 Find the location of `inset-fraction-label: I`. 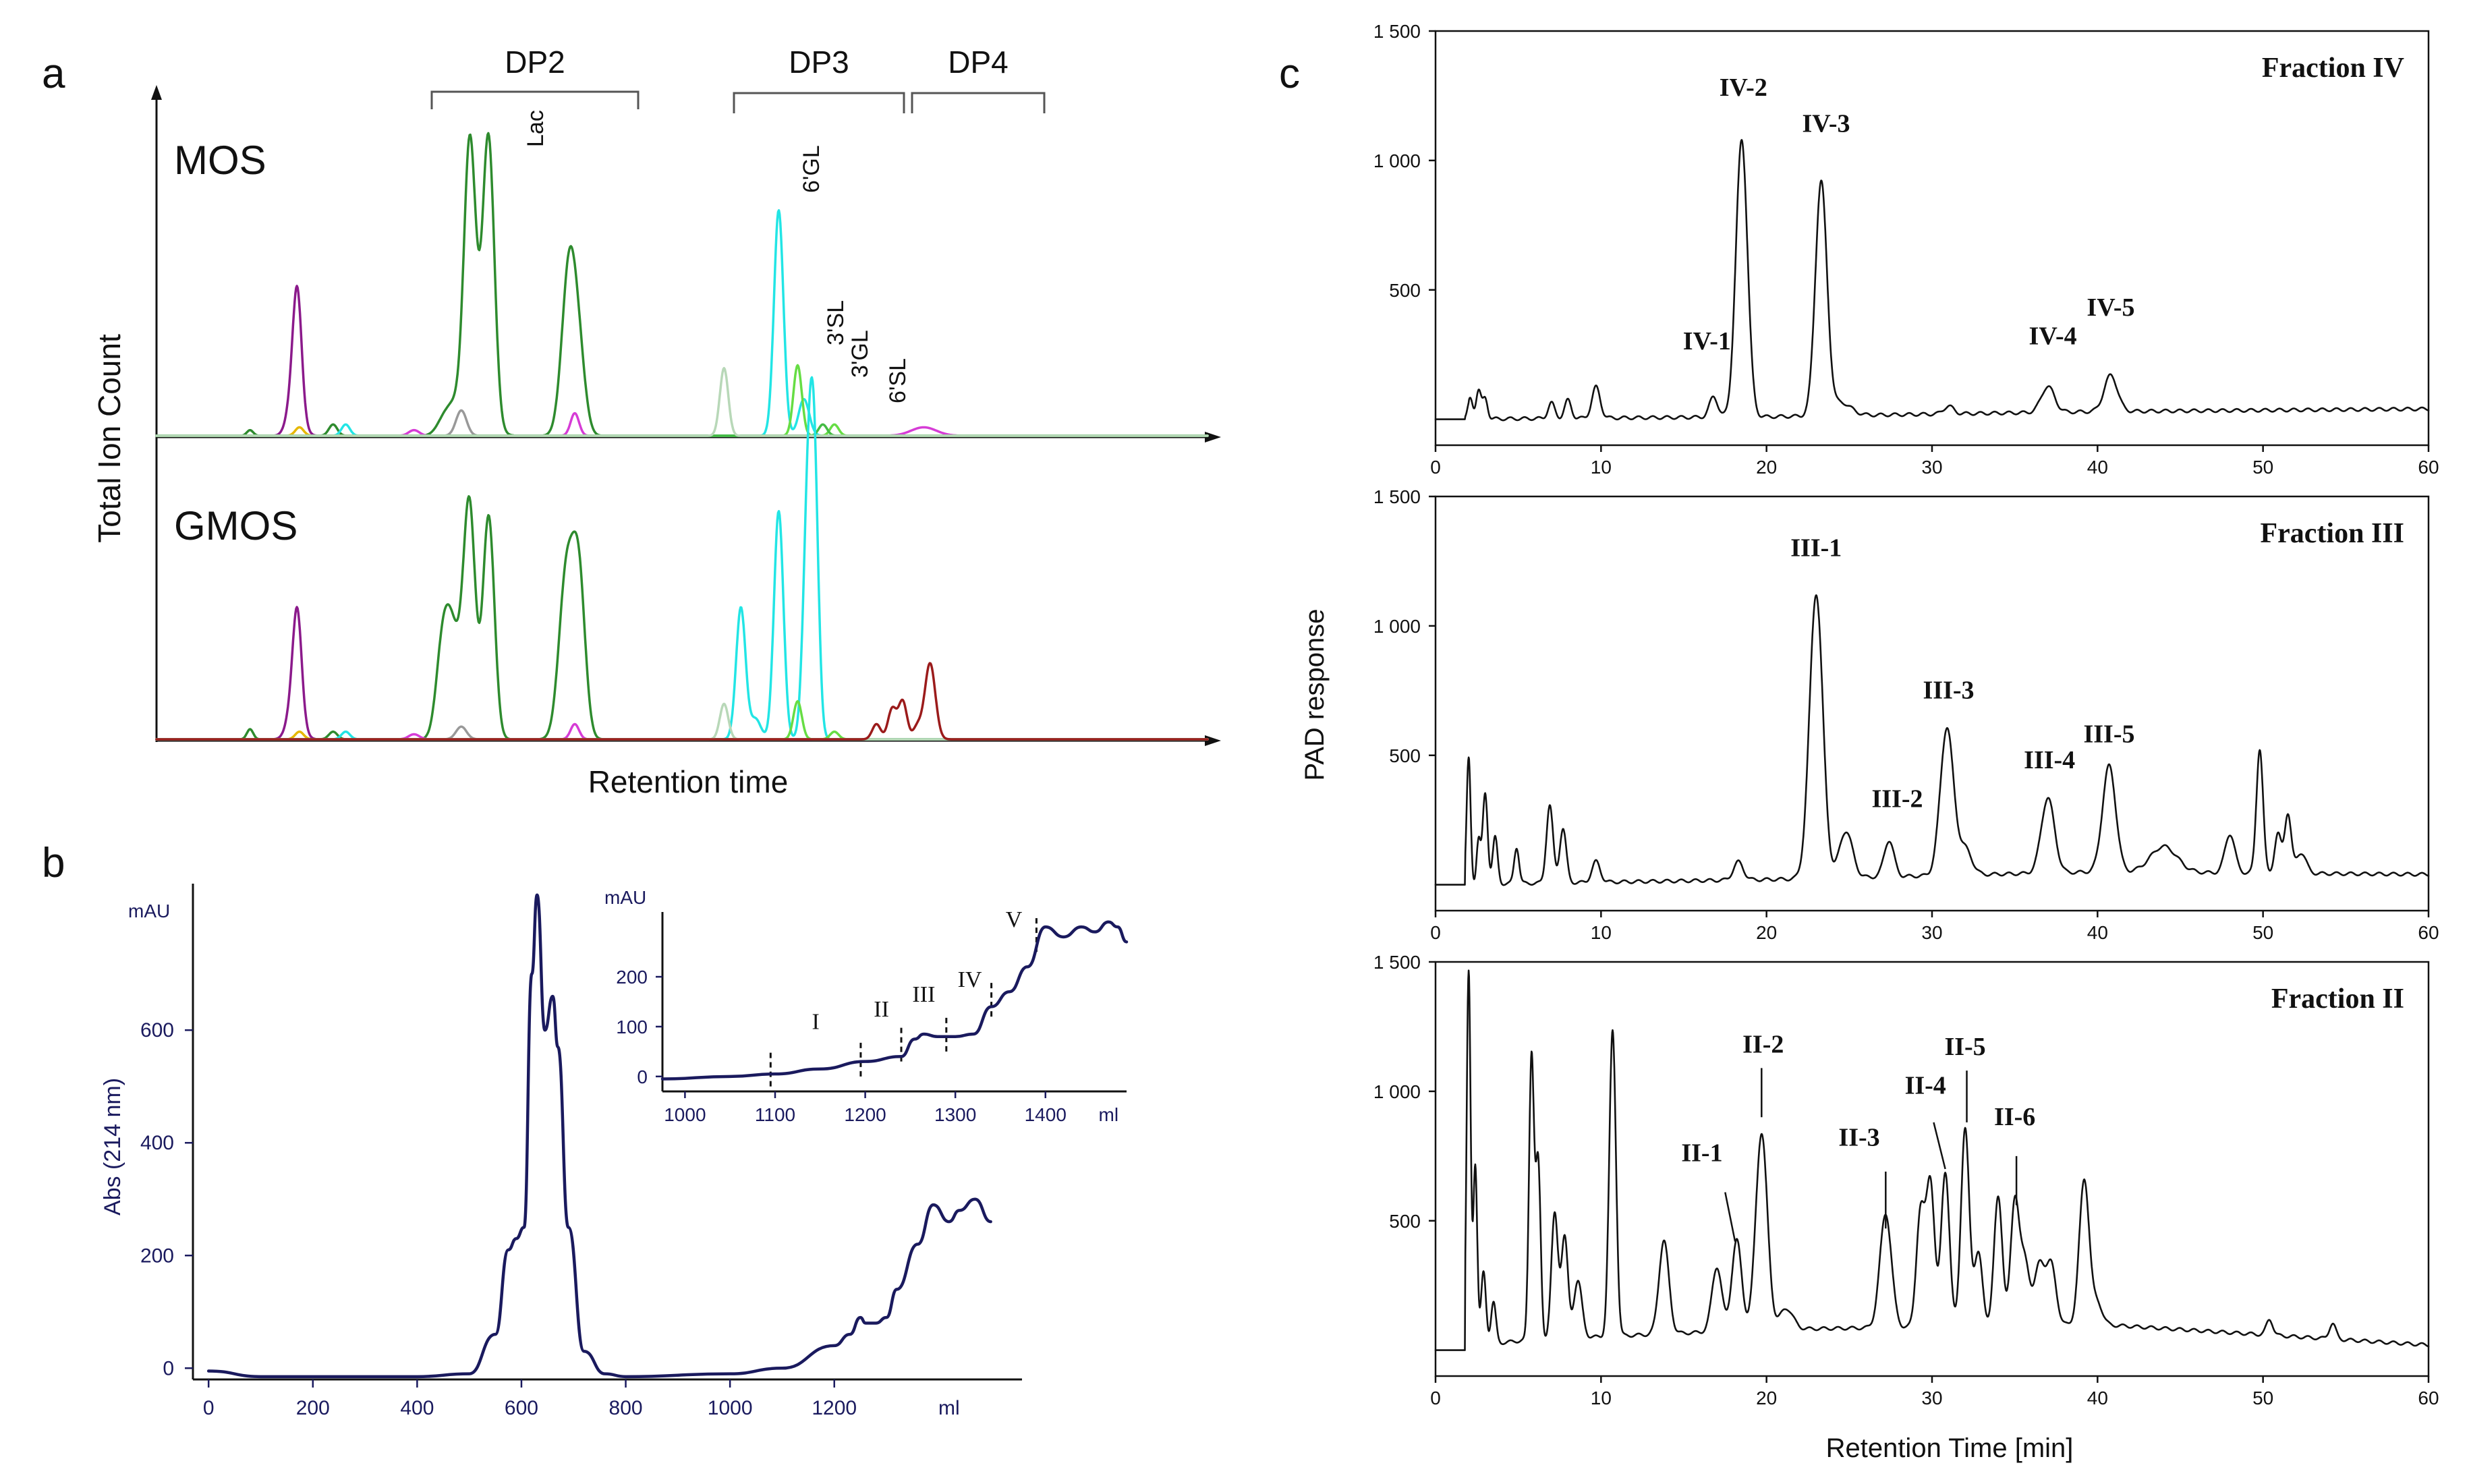

inset-fraction-label: I is located at coordinates (815, 1023).